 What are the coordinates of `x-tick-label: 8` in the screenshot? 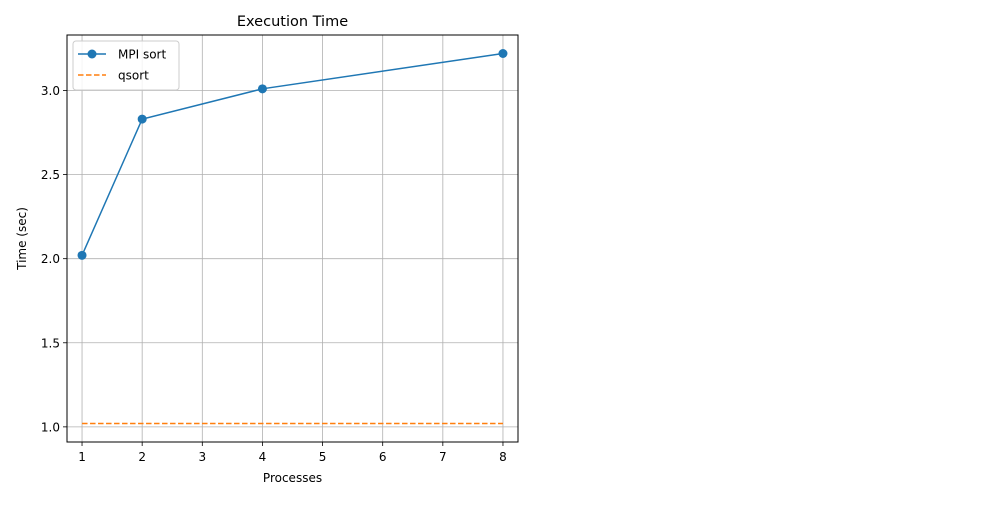 It's located at (503, 457).